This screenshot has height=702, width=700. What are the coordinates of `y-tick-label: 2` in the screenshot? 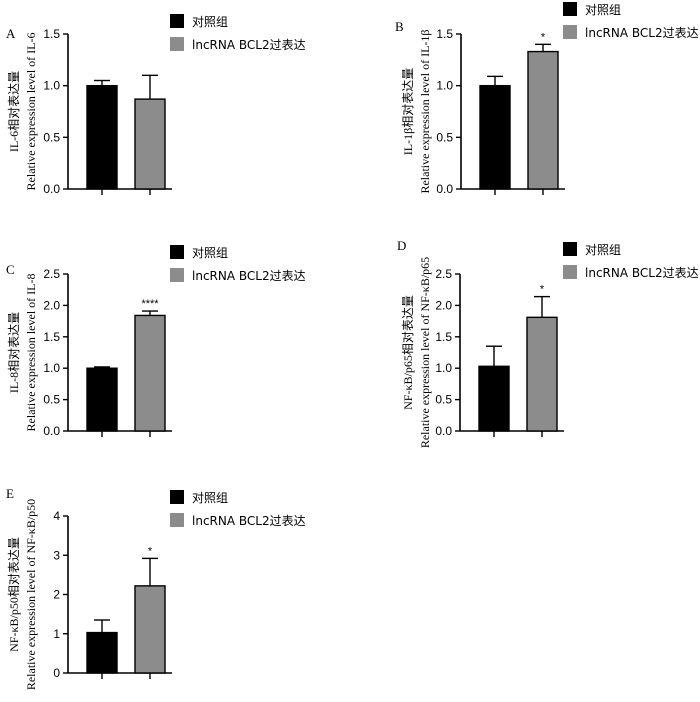 It's located at (56, 595).